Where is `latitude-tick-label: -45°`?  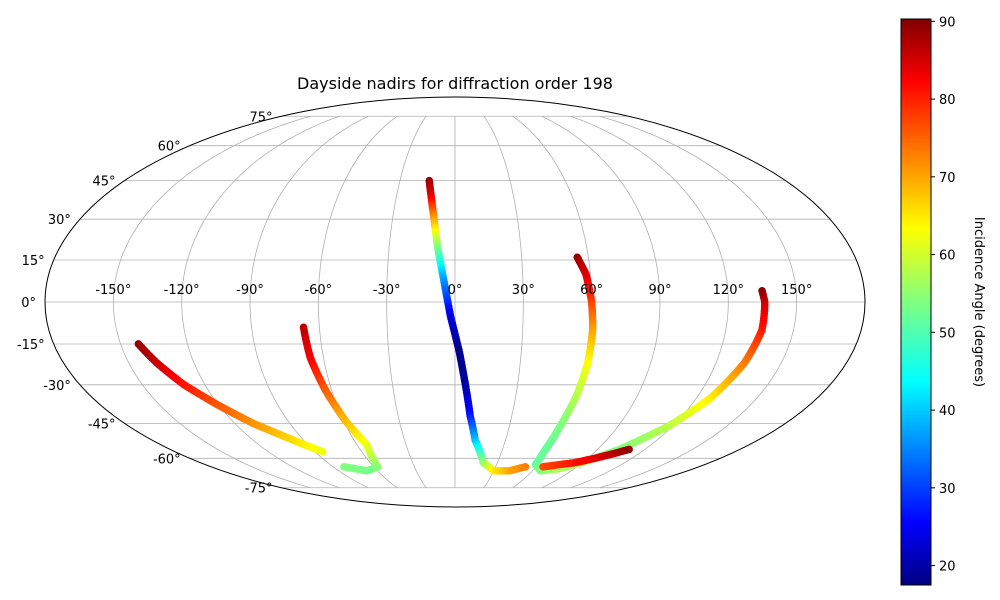
latitude-tick-label: -45° is located at coordinates (102, 424).